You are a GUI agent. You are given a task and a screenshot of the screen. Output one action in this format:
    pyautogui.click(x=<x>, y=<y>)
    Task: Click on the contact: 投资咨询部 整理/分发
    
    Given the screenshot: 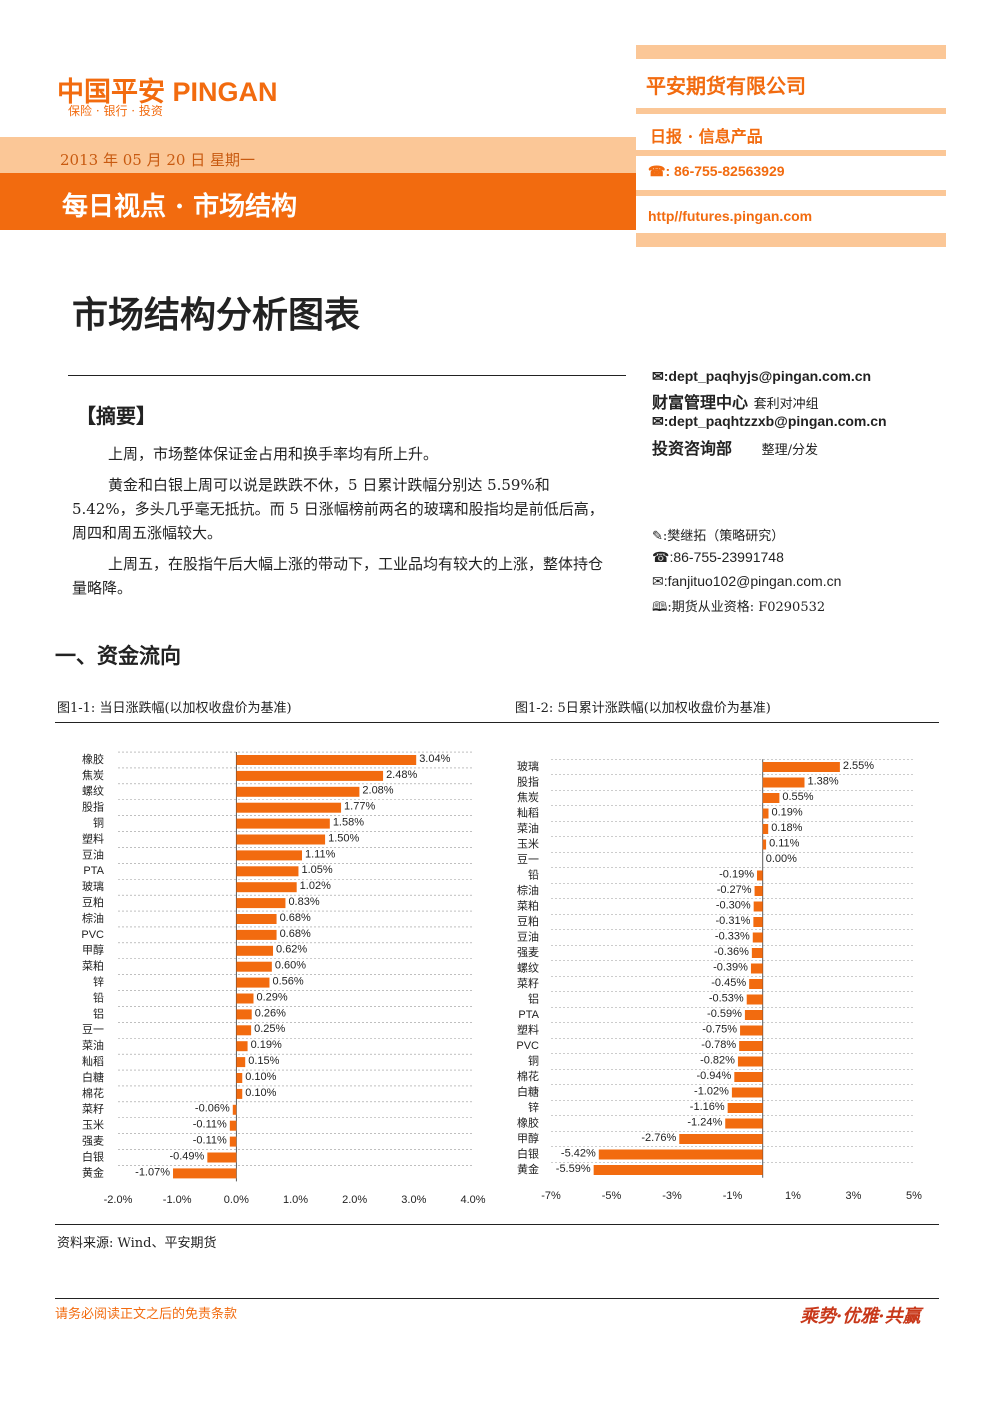 What is the action you would take?
    pyautogui.click(x=735, y=447)
    